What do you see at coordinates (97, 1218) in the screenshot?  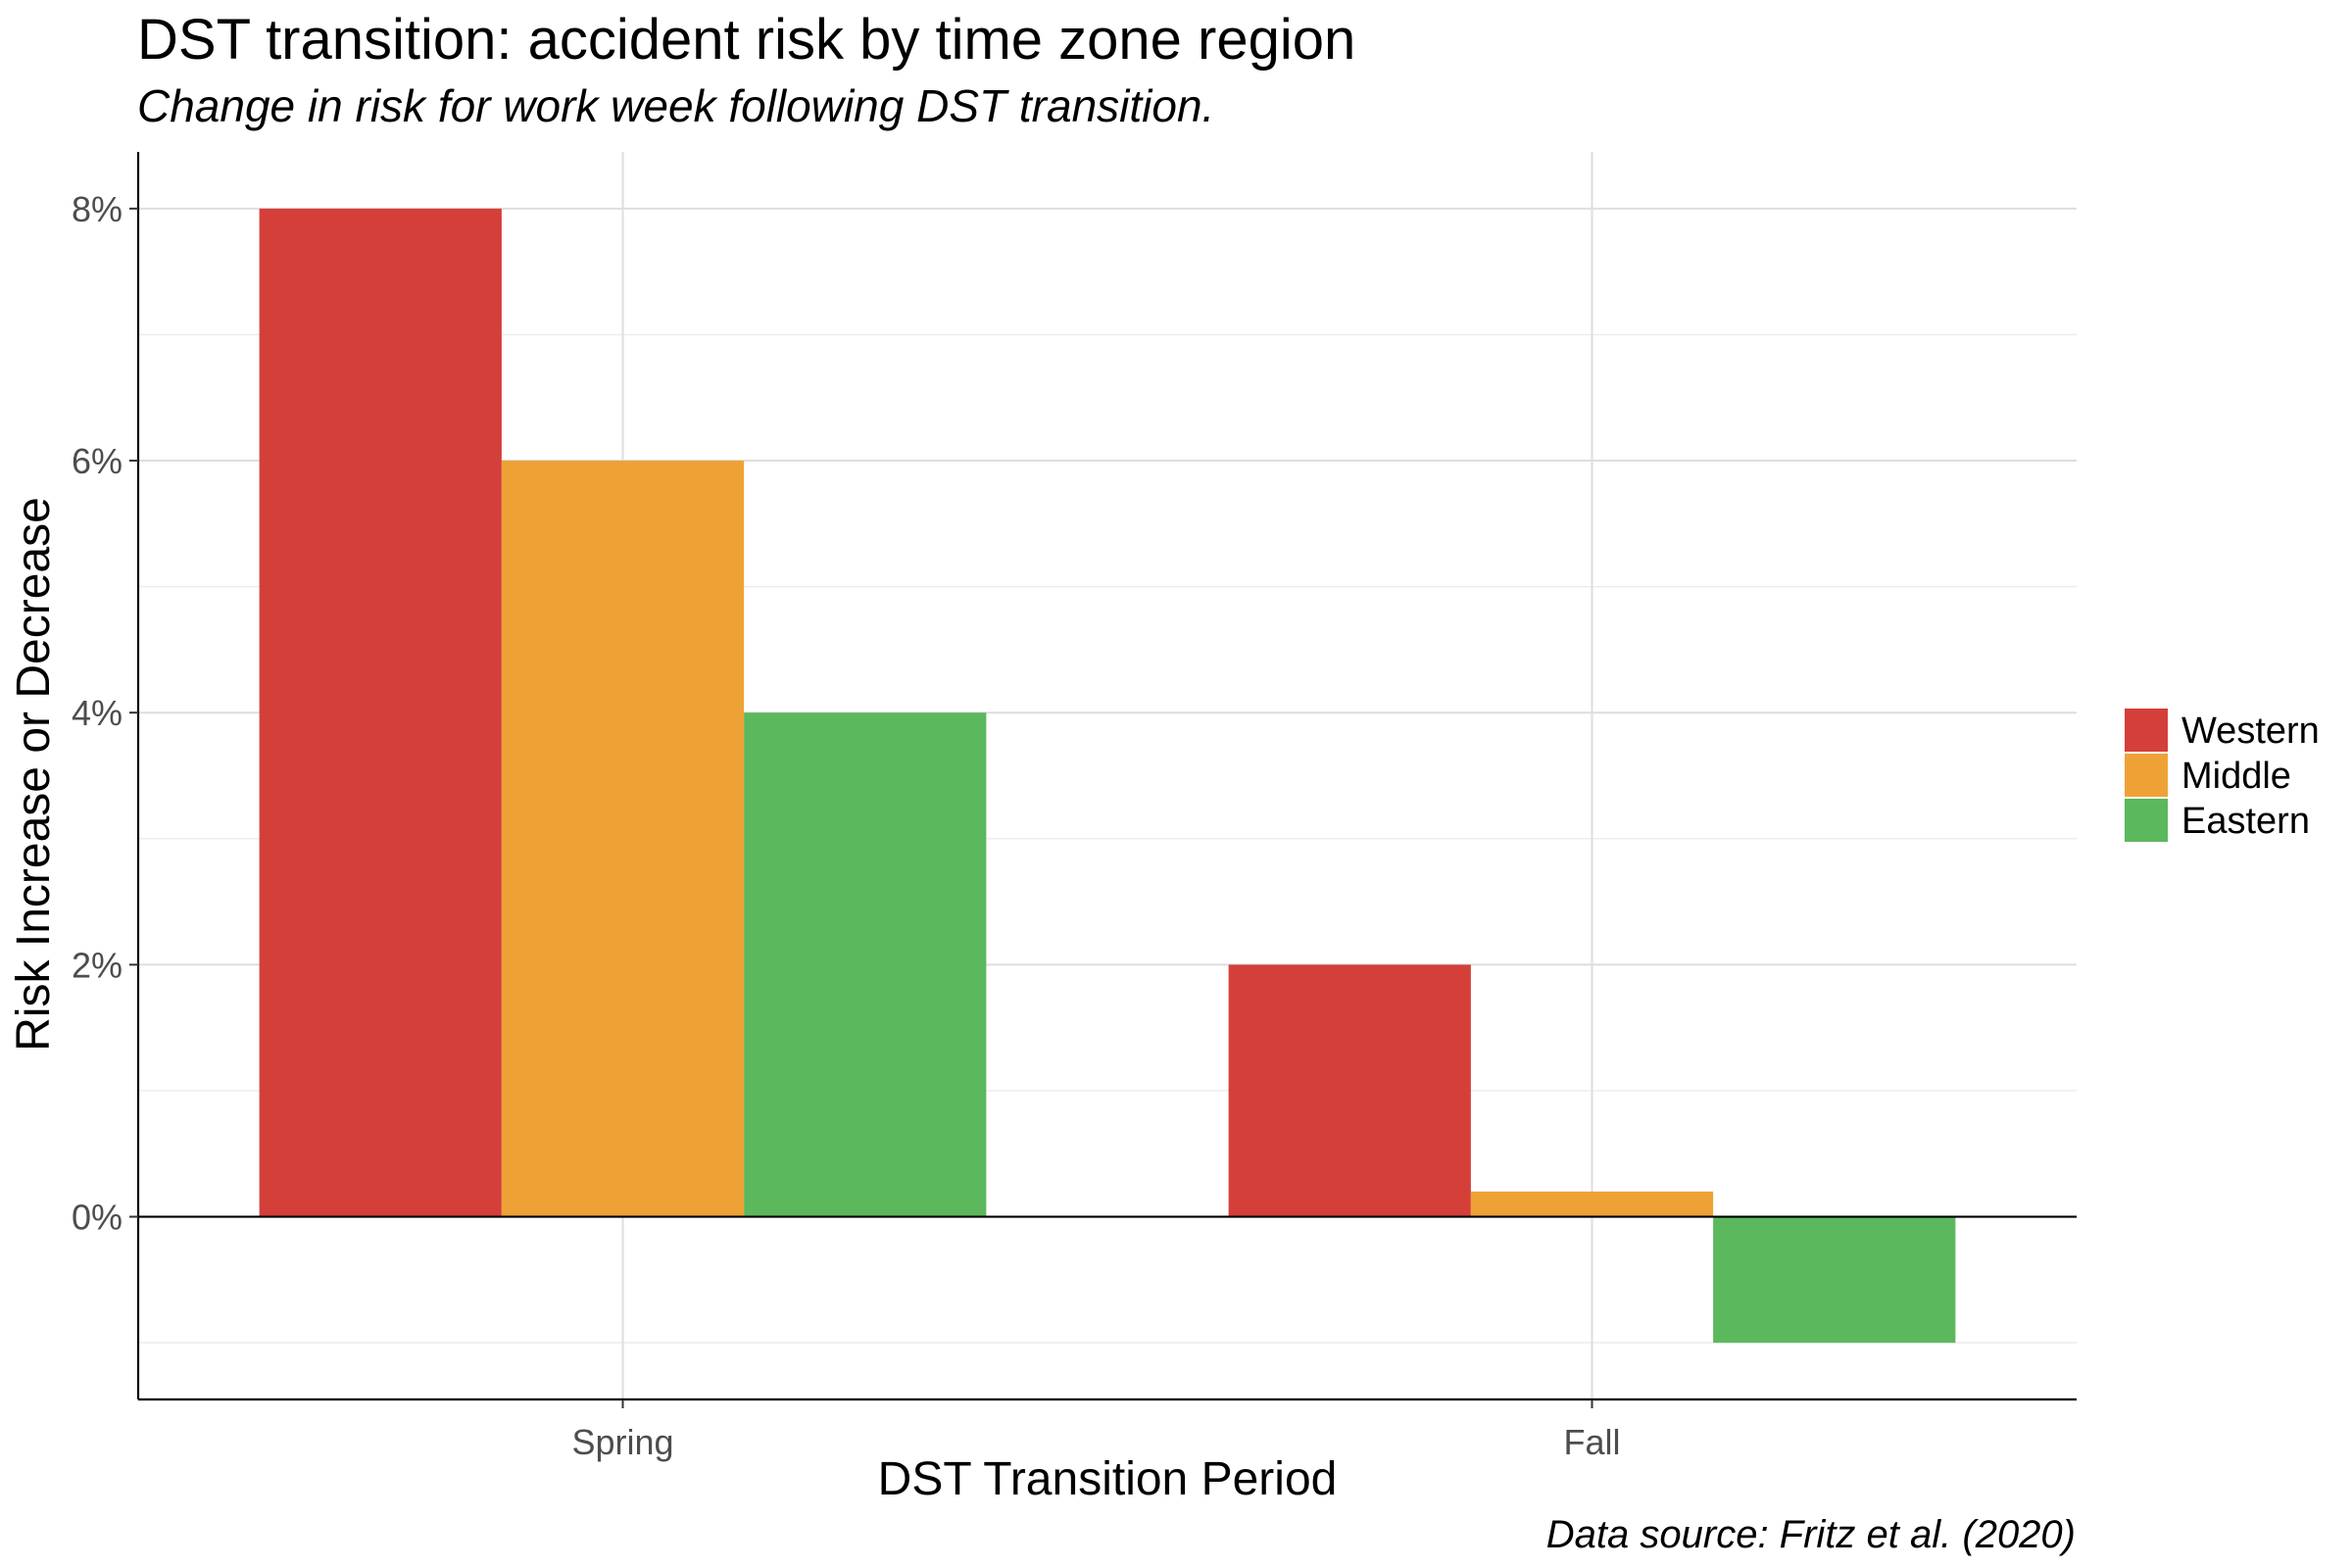 I see `y-tick-label: 0%` at bounding box center [97, 1218].